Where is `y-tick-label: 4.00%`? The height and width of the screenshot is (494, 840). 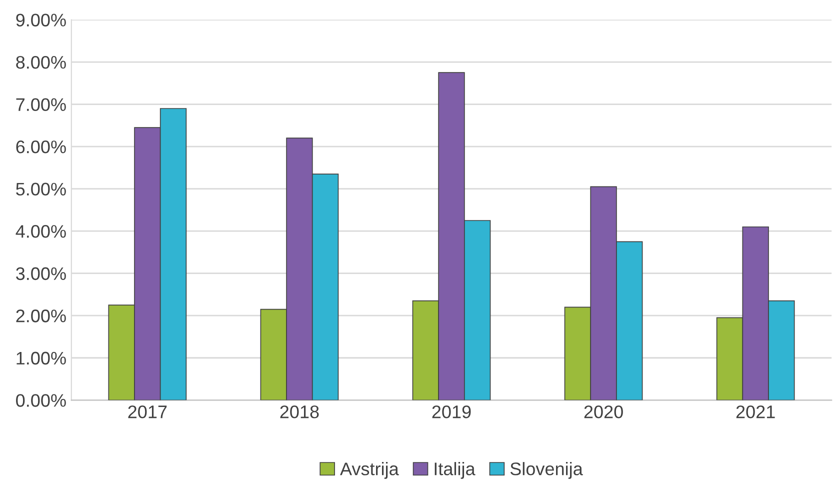
y-tick-label: 4.00% is located at coordinates (41, 231).